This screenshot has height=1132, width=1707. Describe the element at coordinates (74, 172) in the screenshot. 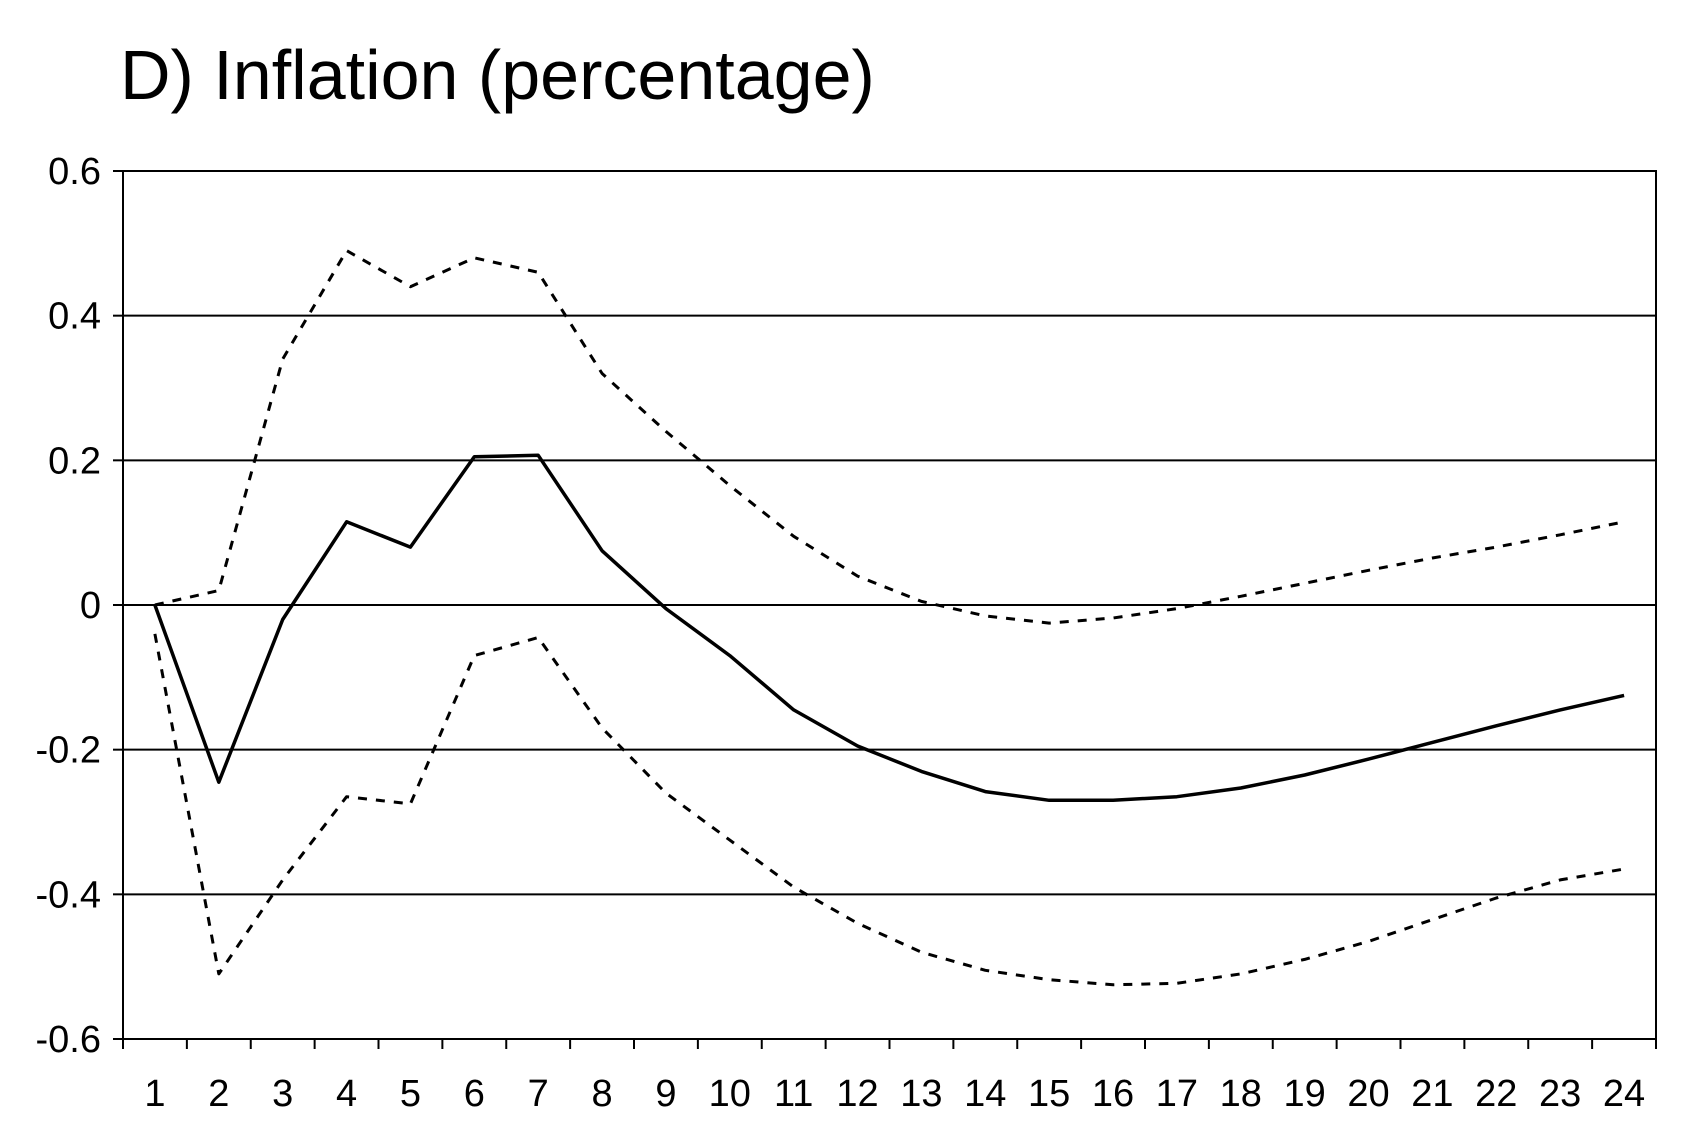

I see `y-tick-label-6: 0.6` at that location.